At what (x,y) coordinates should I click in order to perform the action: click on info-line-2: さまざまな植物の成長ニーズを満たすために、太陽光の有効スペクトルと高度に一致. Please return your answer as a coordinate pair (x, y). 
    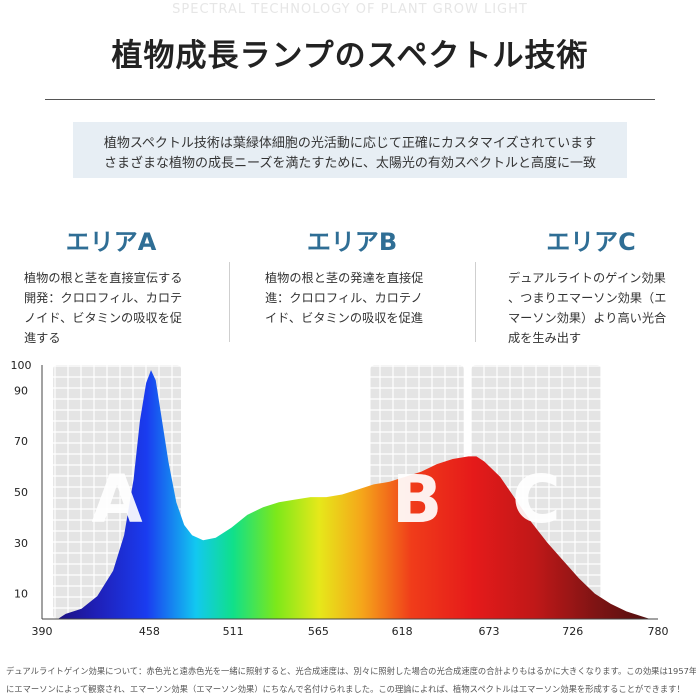
    Looking at the image, I should click on (350, 163).